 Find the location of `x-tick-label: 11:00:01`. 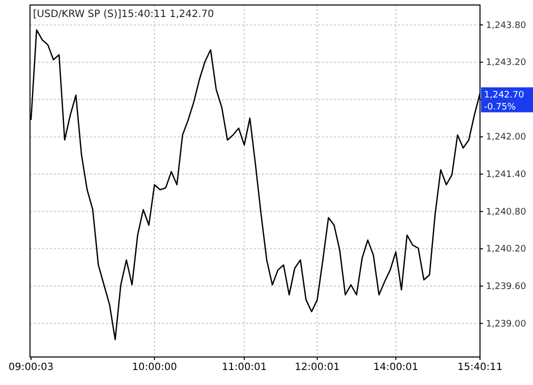

x-tick-label: 11:00:01 is located at coordinates (244, 368).